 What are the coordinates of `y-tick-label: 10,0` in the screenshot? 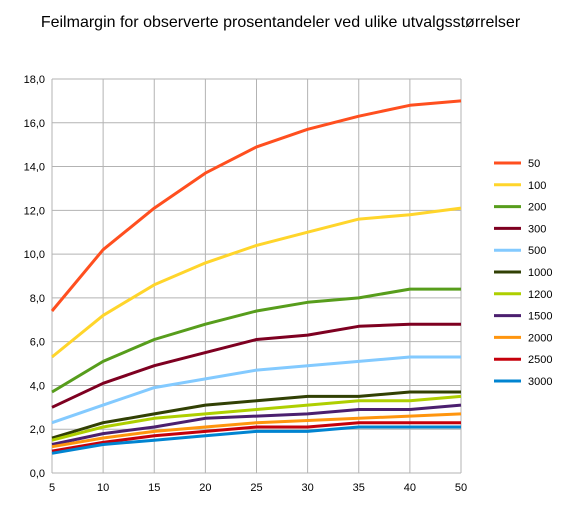 It's located at (34, 255).